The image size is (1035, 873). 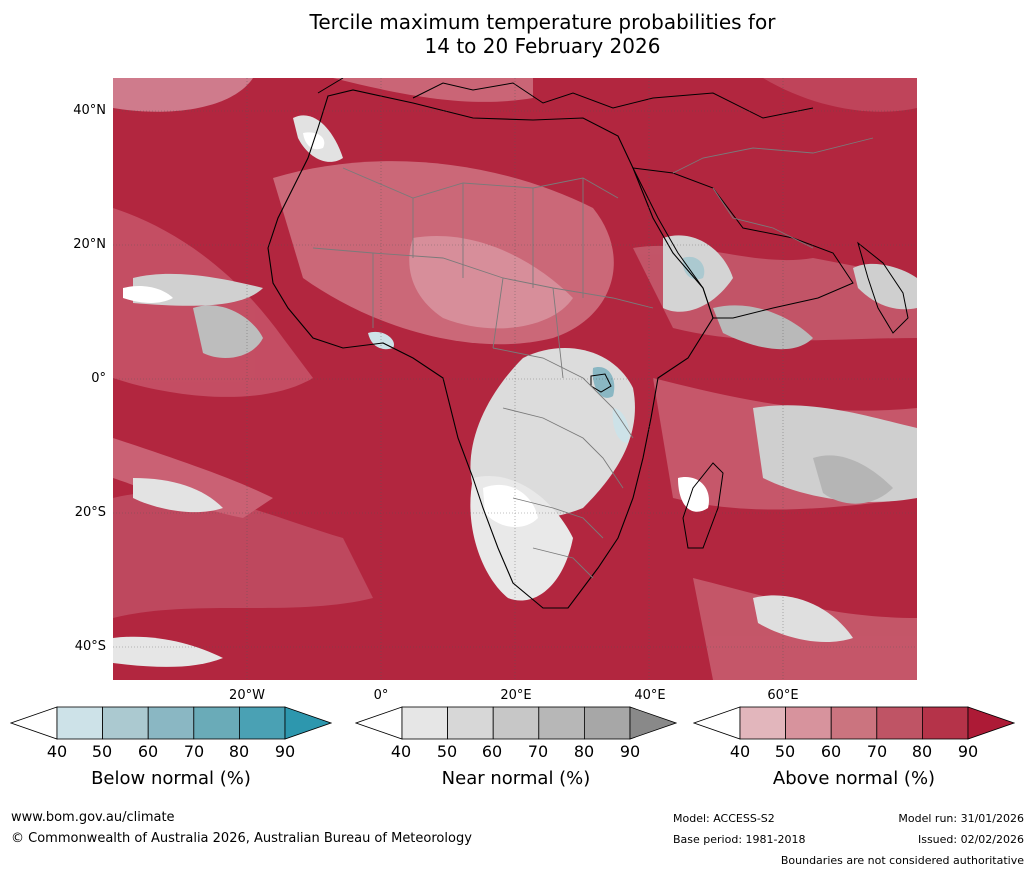 I want to click on colorbar-below-lower-extend, so click(x=34, y=723).